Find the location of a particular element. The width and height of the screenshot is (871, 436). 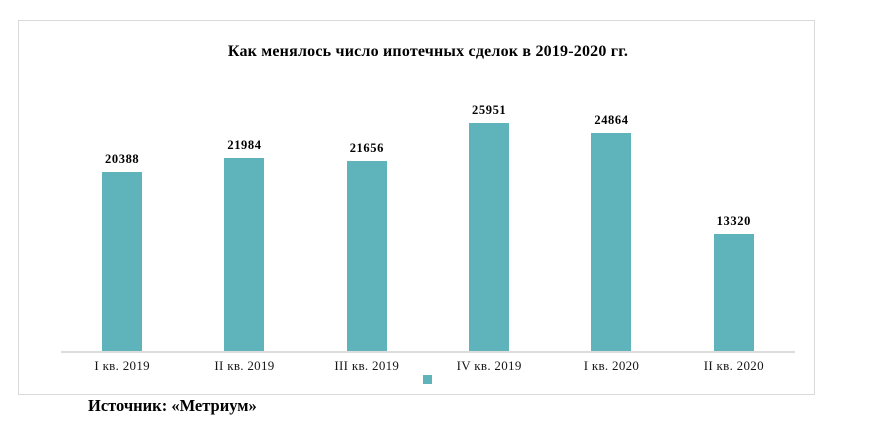

bar-group: 13320 is located at coordinates (734, 282).